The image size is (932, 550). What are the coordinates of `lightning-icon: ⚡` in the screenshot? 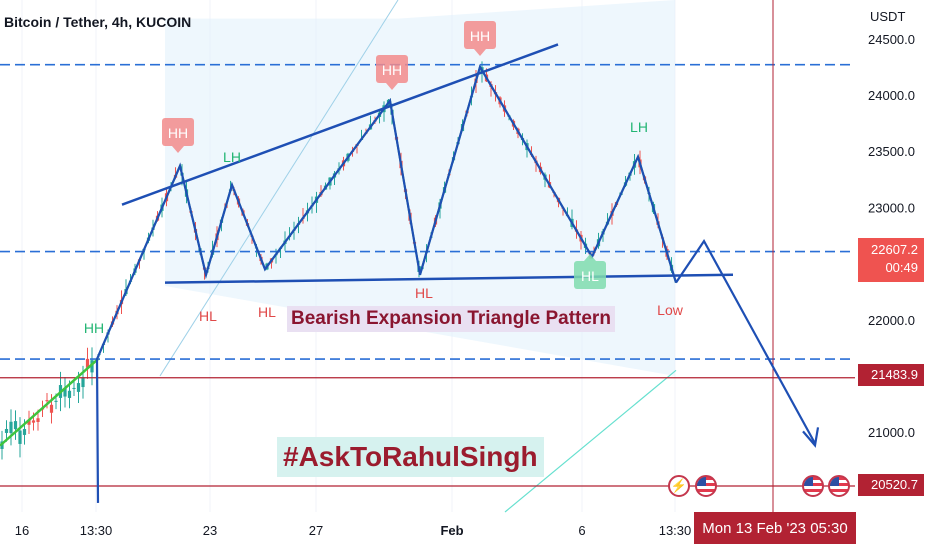 It's located at (679, 486).